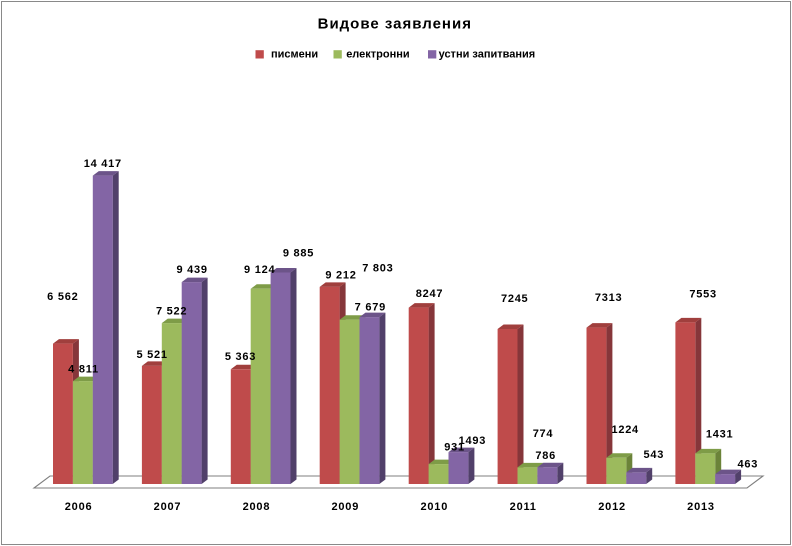 The image size is (792, 546). Describe the element at coordinates (79, 507) in the screenshot. I see `svg-text: 2006` at that location.